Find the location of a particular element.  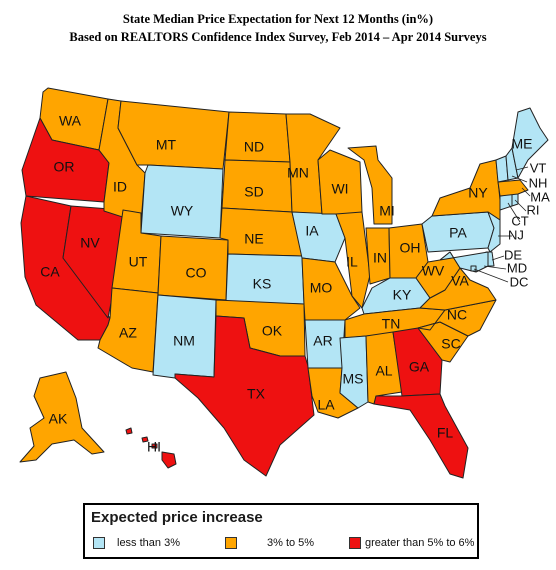

state-ny is located at coordinates (466, 190).